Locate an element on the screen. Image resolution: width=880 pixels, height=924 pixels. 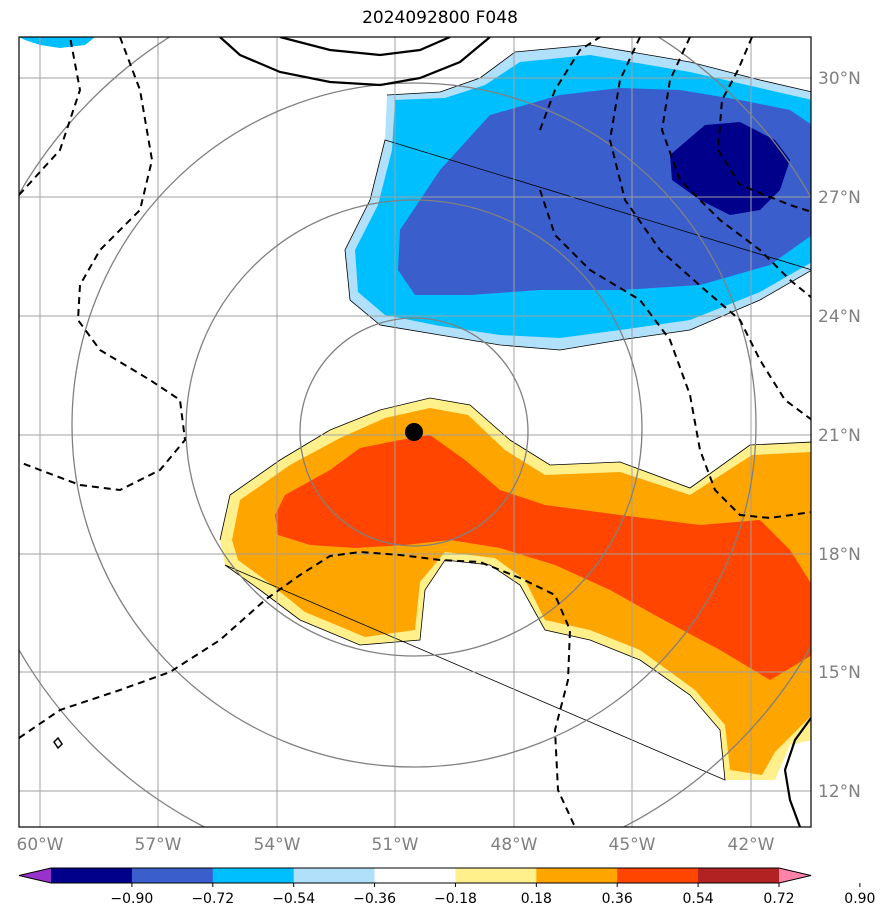
colorbar-segments is located at coordinates (415, 875).